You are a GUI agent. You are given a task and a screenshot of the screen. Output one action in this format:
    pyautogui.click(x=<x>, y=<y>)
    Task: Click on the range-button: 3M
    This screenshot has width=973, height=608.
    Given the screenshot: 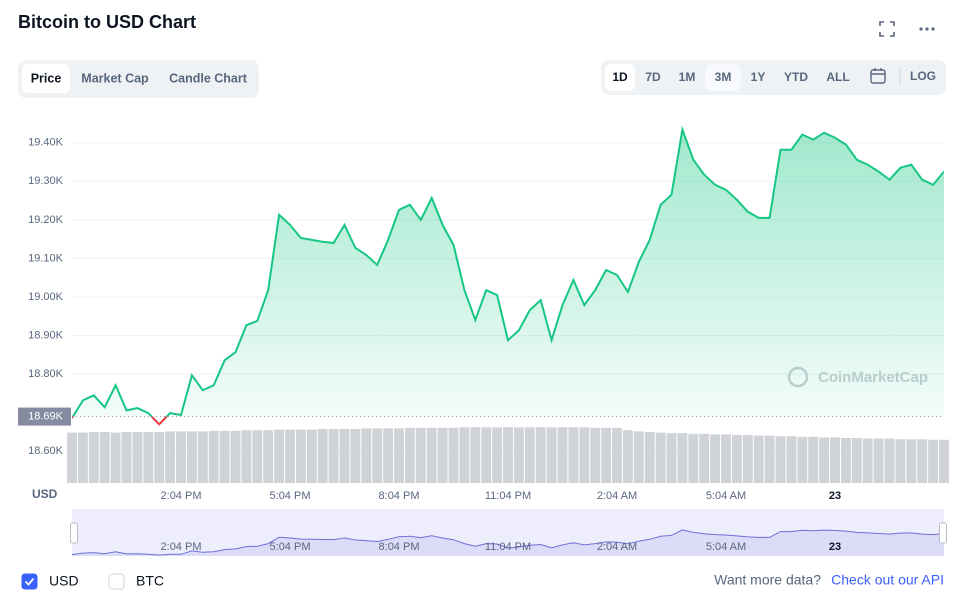 What is the action you would take?
    pyautogui.click(x=723, y=77)
    